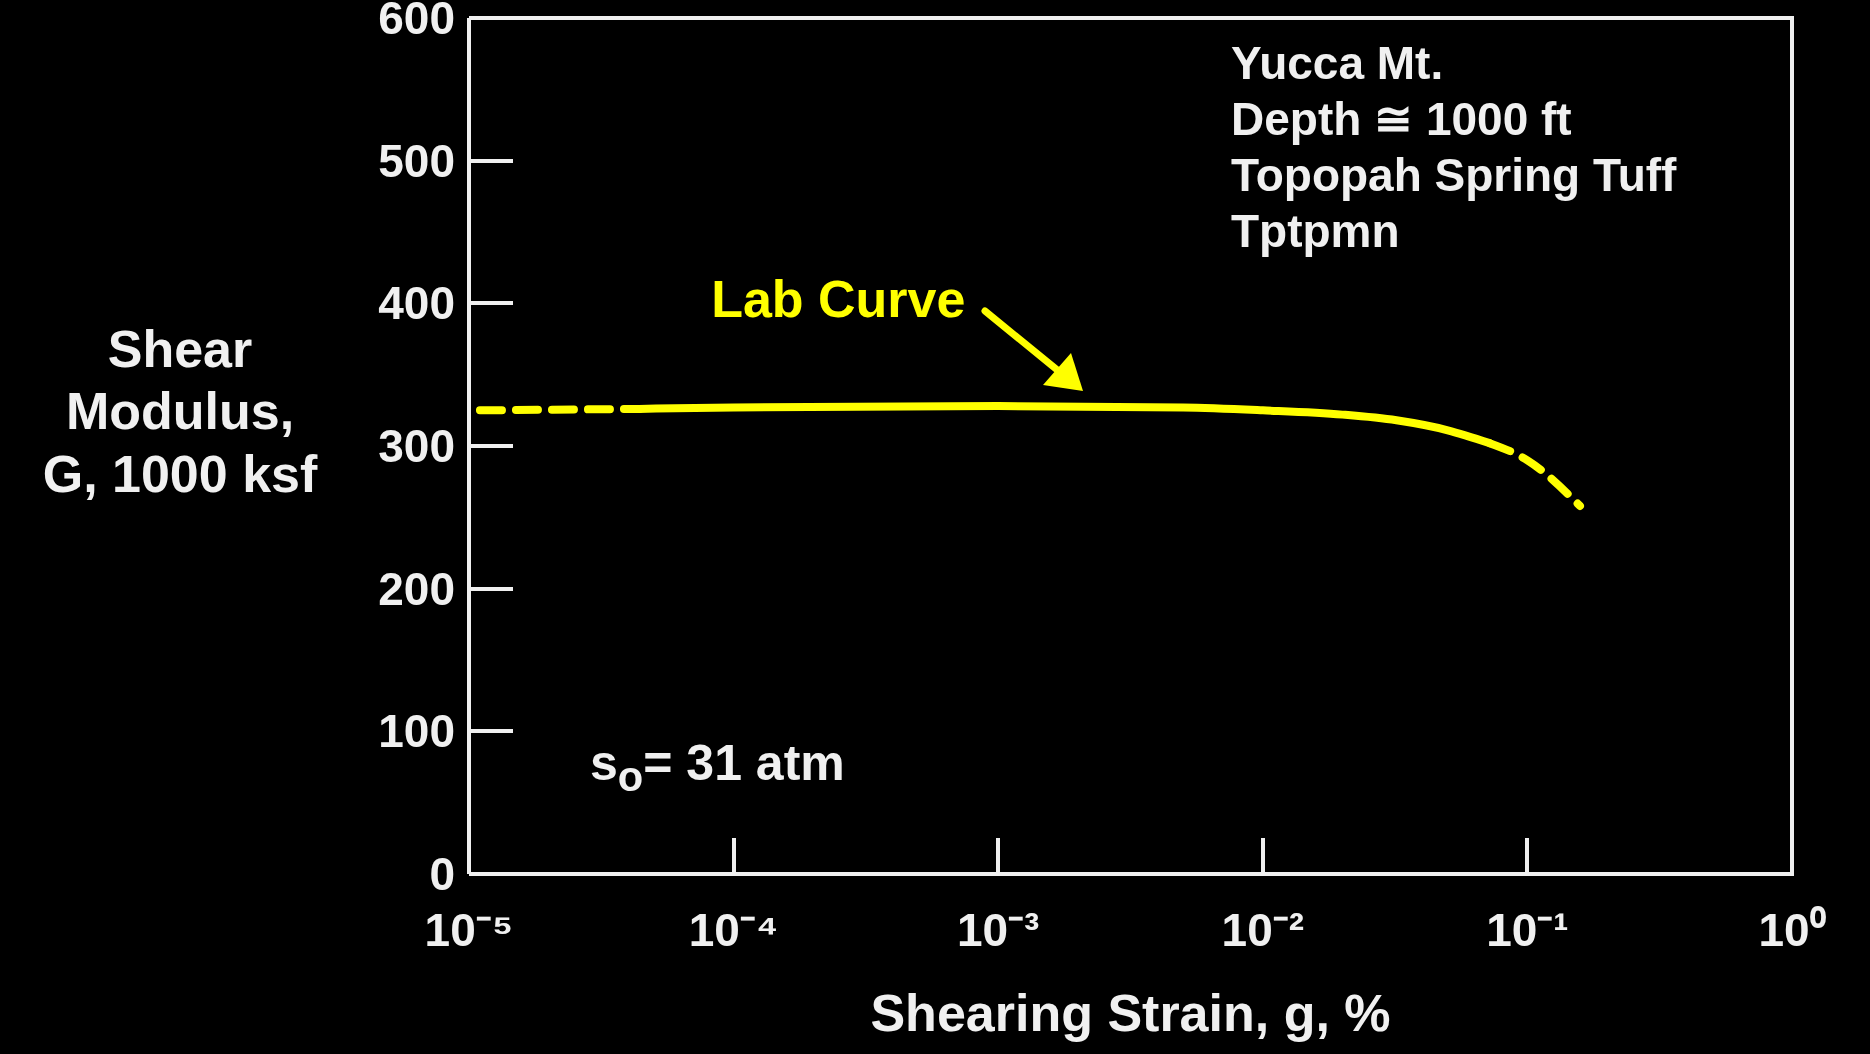  Describe the element at coordinates (416, 160) in the screenshot. I see `y-tick-label: 500` at that location.